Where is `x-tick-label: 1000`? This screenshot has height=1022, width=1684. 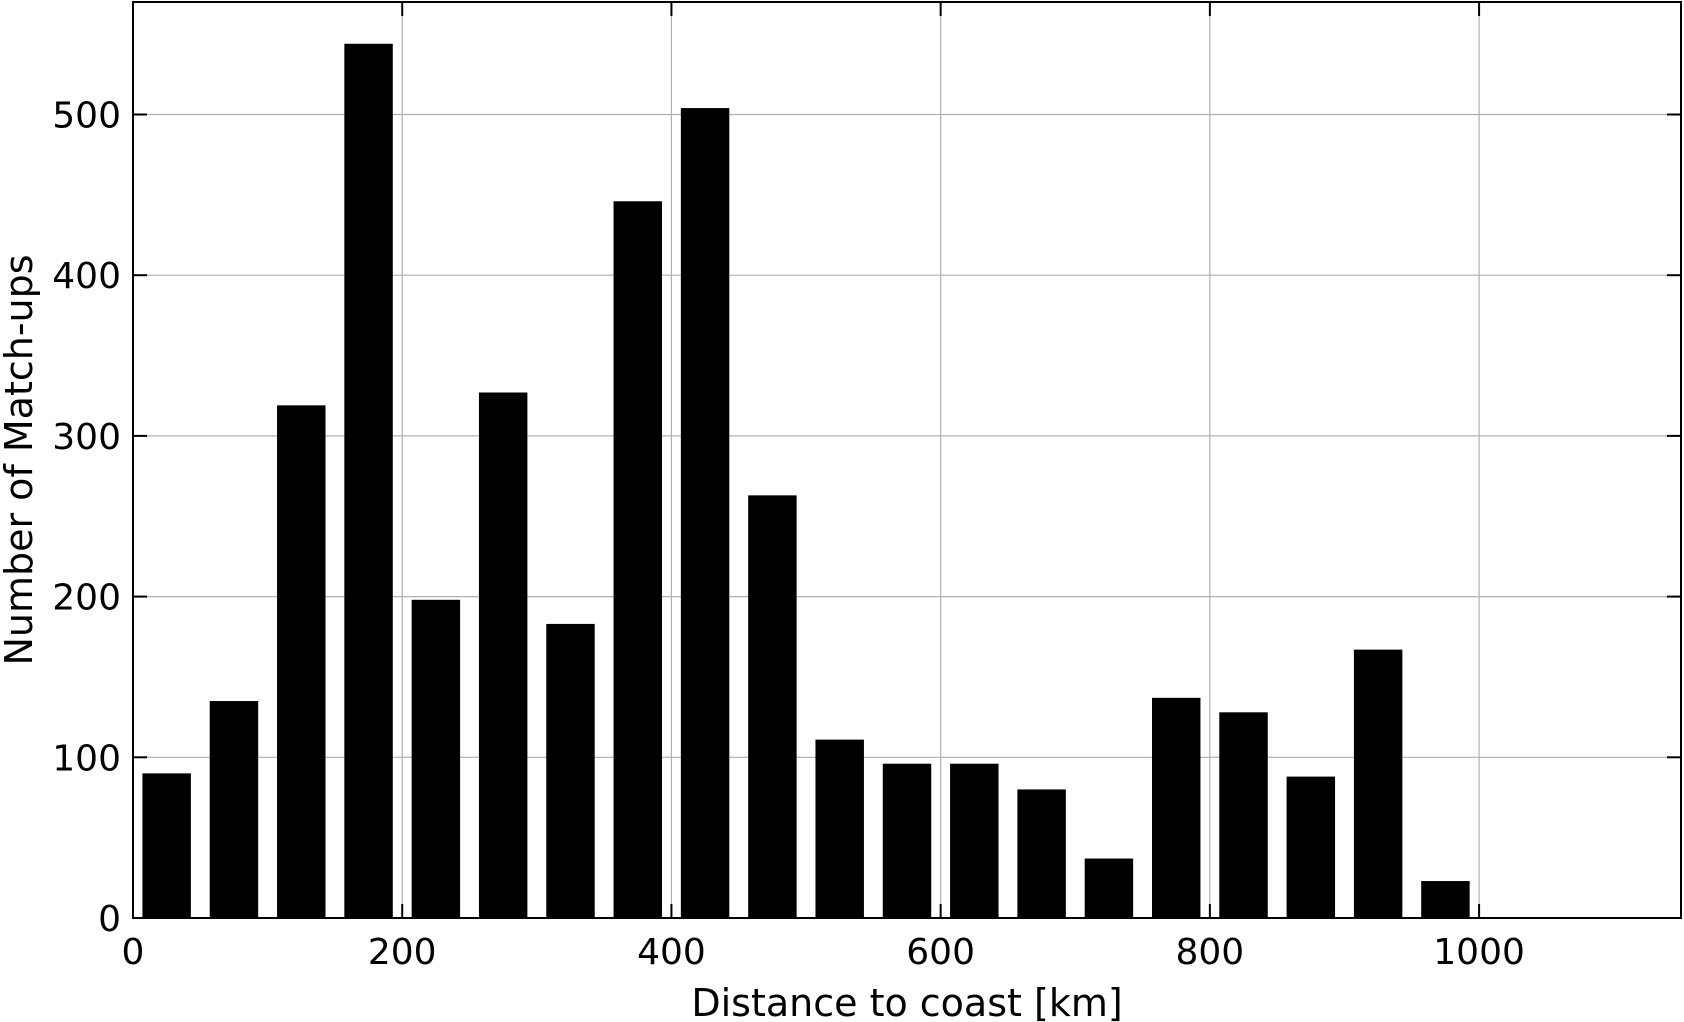
x-tick-label: 1000 is located at coordinates (1479, 952).